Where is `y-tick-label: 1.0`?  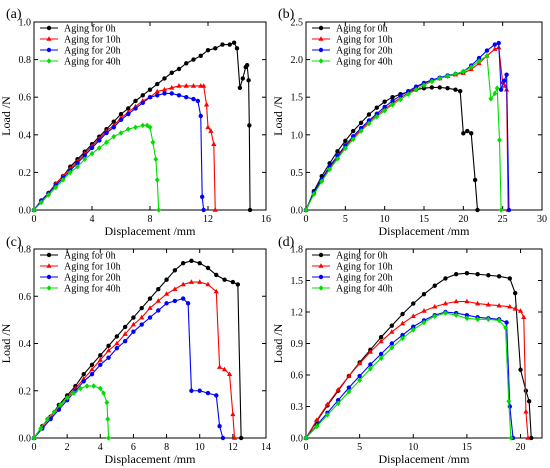 y-tick-label: 1.0 is located at coordinates (297, 135).